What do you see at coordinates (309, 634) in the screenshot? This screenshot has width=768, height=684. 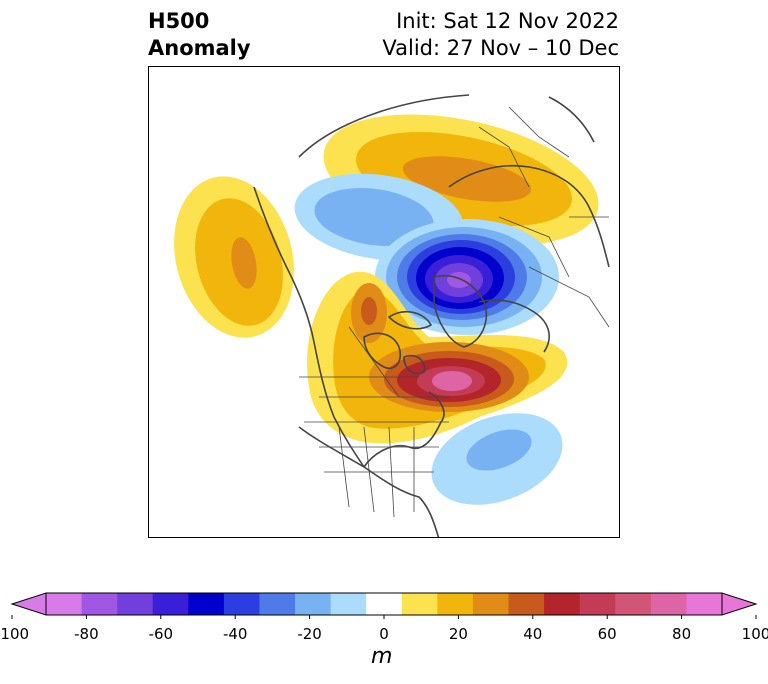 I see `colorbar-tick-label: -20` at bounding box center [309, 634].